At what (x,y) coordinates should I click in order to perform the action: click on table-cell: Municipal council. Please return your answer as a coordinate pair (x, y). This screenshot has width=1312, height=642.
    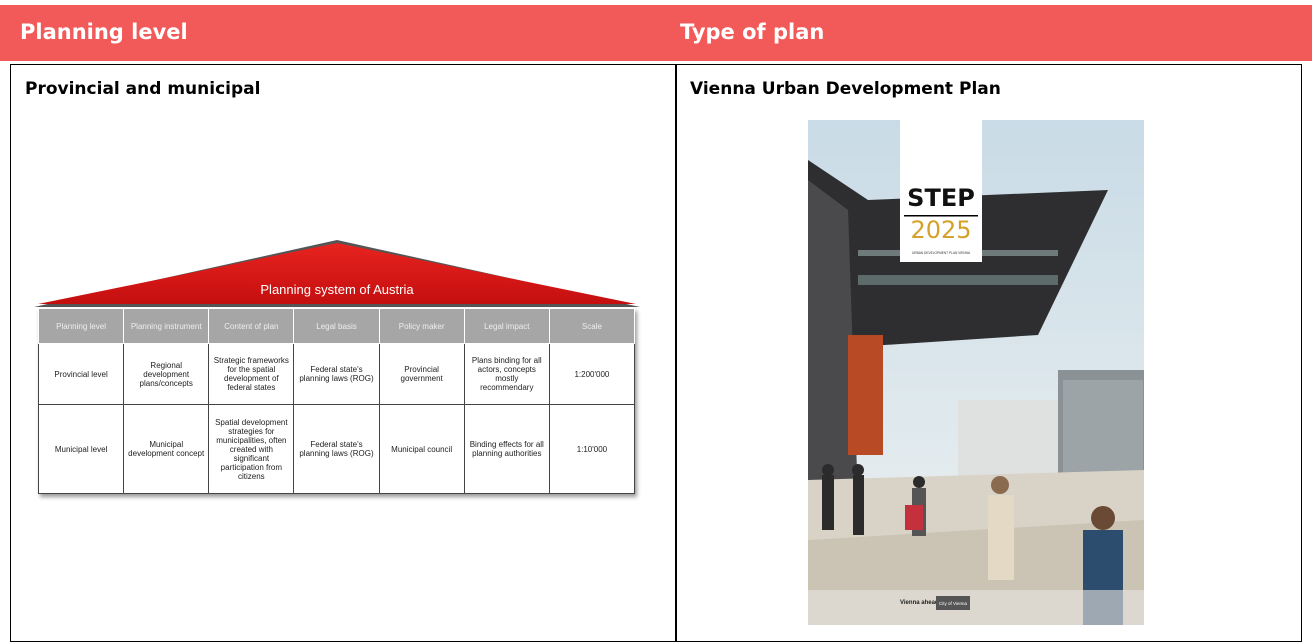
    Looking at the image, I should click on (421, 449).